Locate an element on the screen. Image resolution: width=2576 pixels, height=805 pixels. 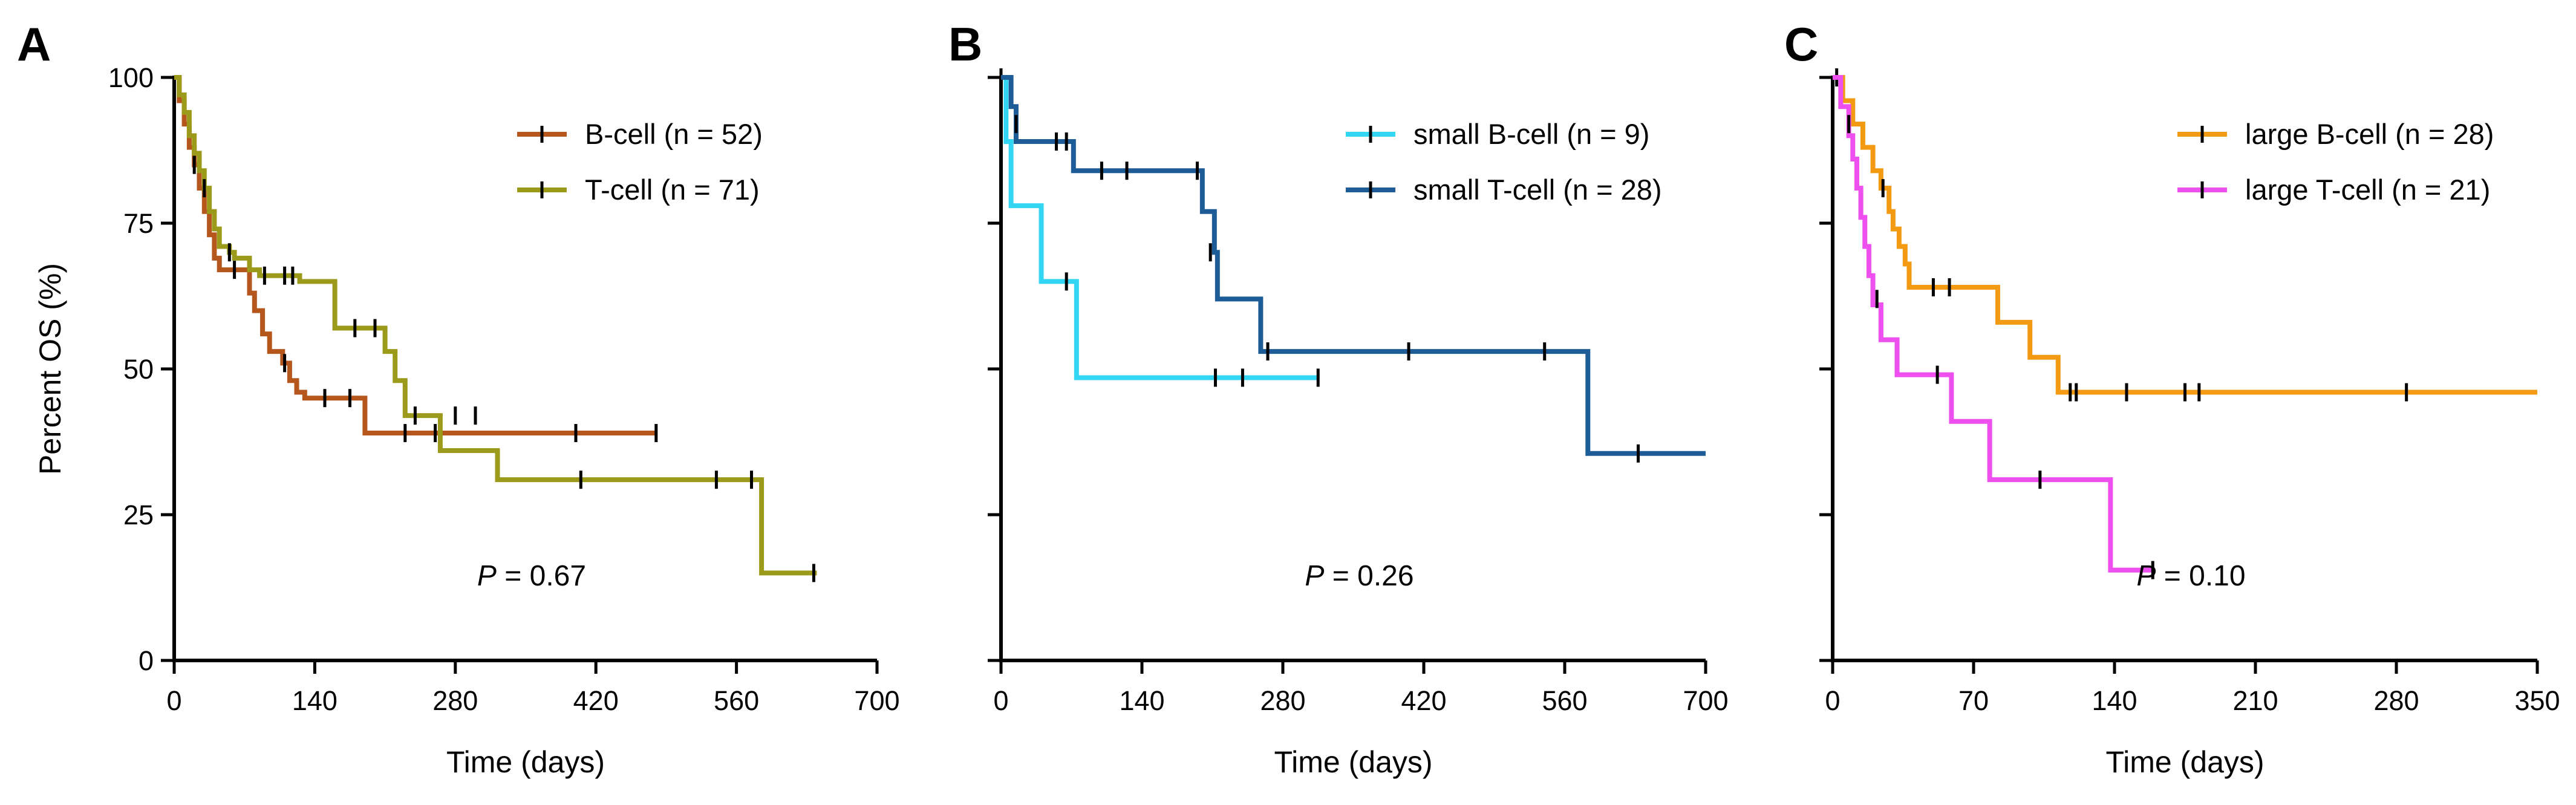
legend-item: small T-cell (n = 28) is located at coordinates (1504, 190).